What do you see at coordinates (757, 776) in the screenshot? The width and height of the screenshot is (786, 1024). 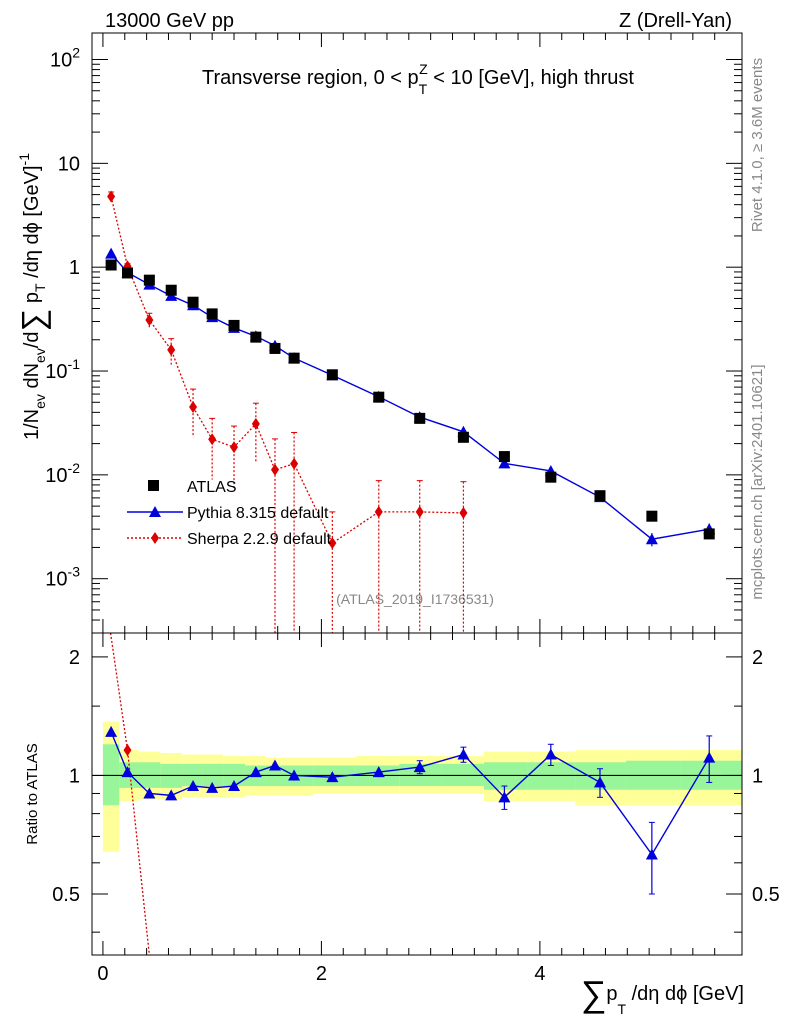 I see `ratio-tick-label-right: 1` at bounding box center [757, 776].